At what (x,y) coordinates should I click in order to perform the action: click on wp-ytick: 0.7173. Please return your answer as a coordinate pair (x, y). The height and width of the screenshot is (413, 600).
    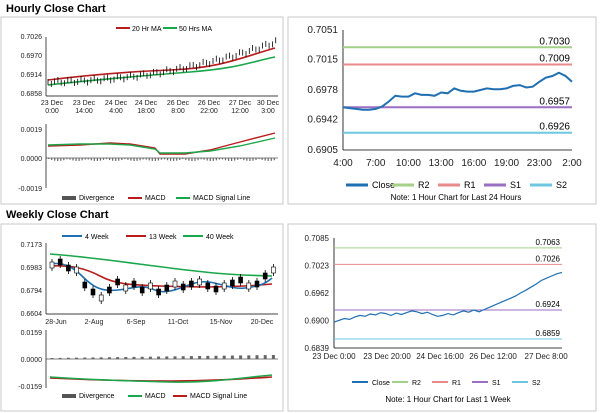
    Looking at the image, I should click on (32, 245).